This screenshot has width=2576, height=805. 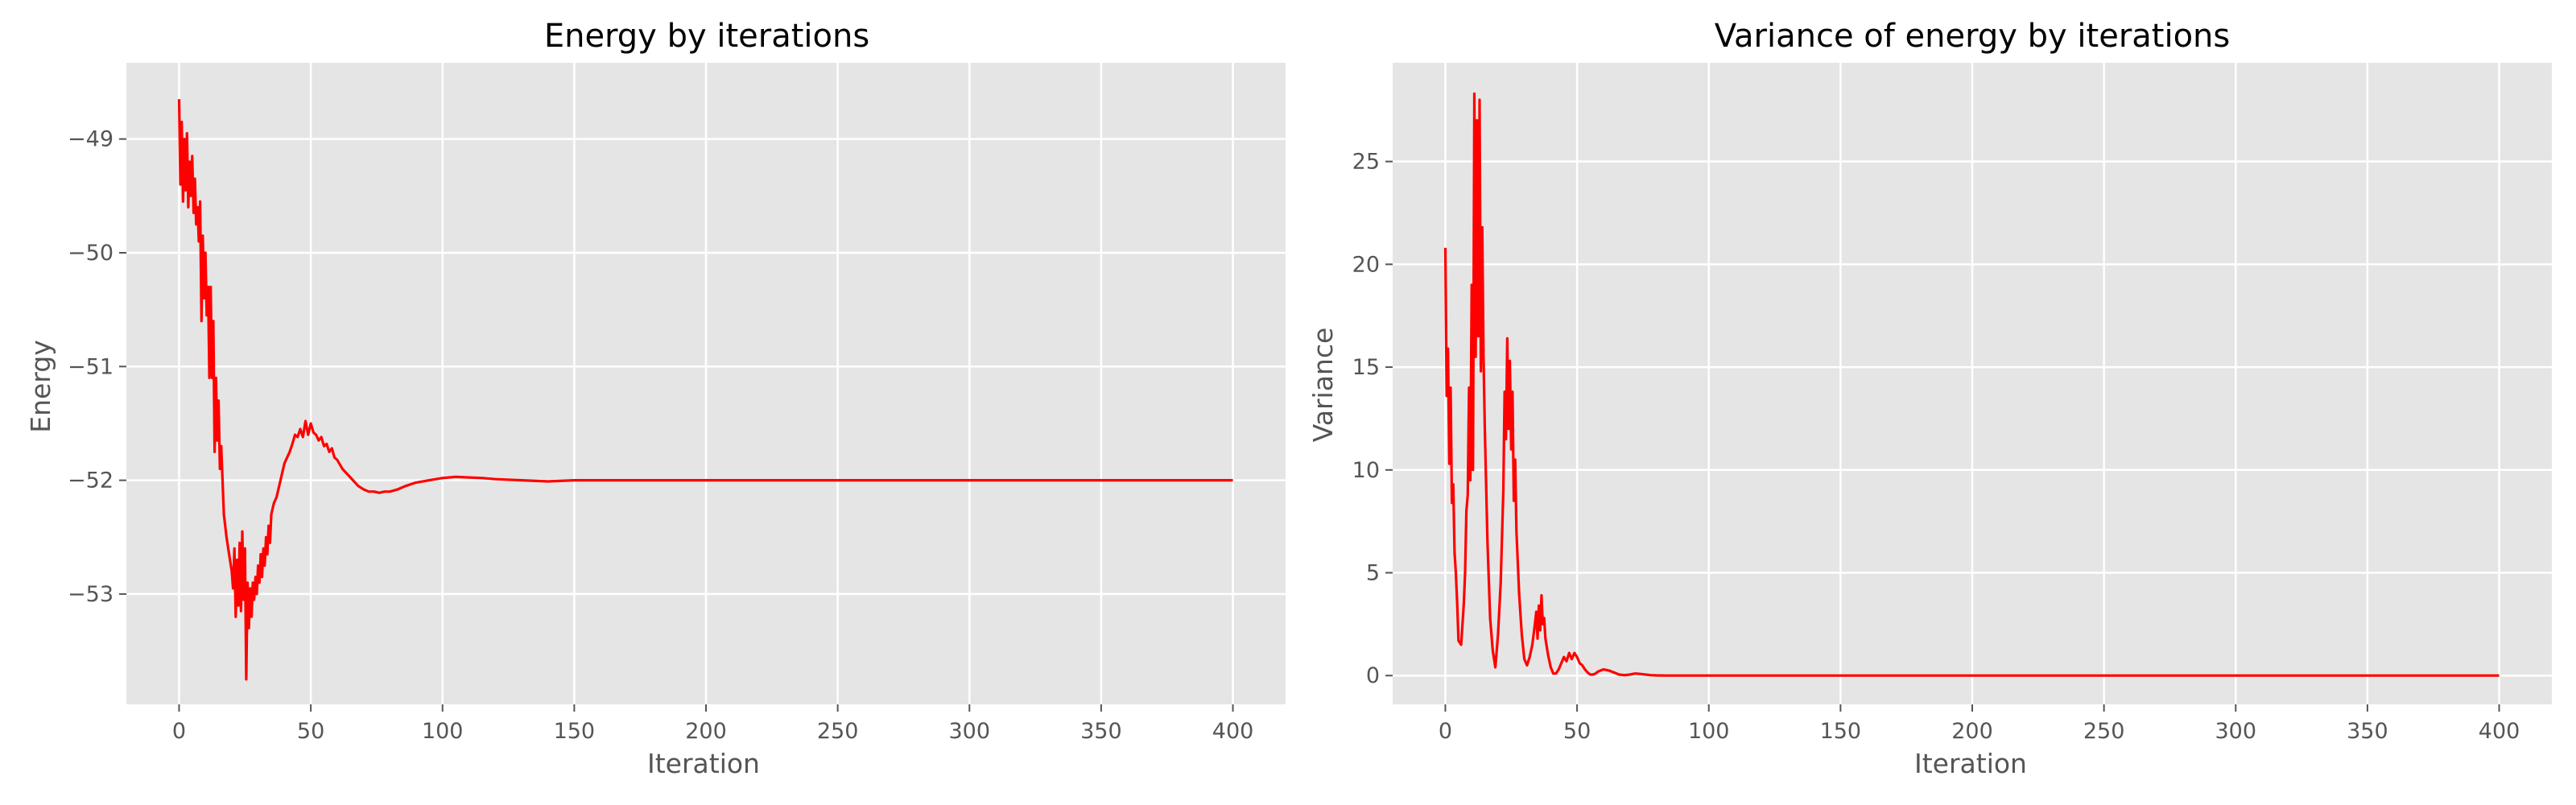 What do you see at coordinates (91, 139) in the screenshot?
I see `energy-ytick-label-4: −49` at bounding box center [91, 139].